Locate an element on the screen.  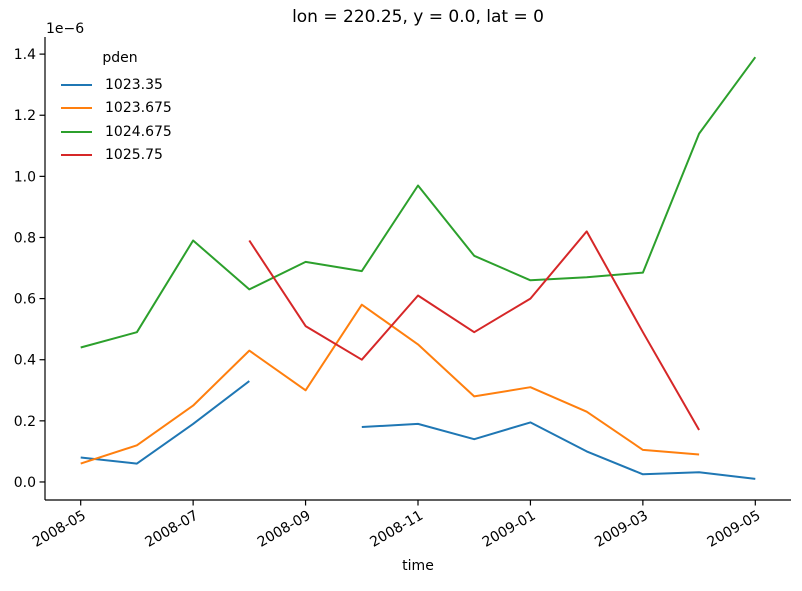
y-axis-offset-label: 1e−6 is located at coordinates (65, 29).